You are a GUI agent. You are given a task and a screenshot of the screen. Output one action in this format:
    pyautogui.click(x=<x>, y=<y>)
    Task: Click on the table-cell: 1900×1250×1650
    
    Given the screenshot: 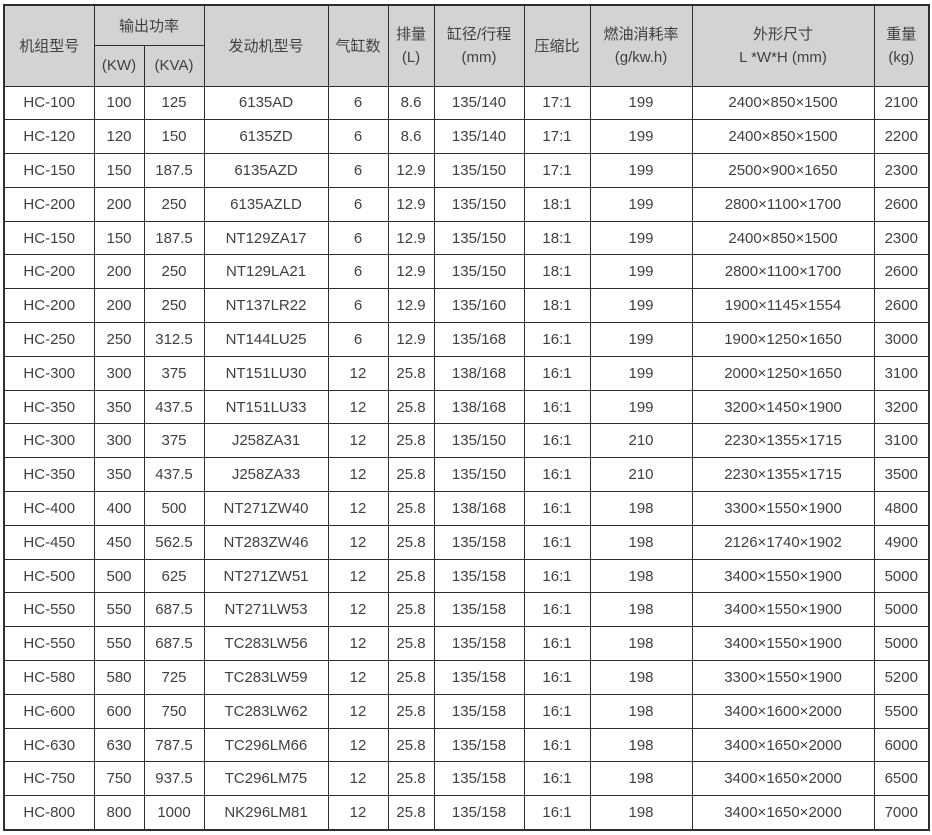 What is the action you would take?
    pyautogui.click(x=783, y=339)
    